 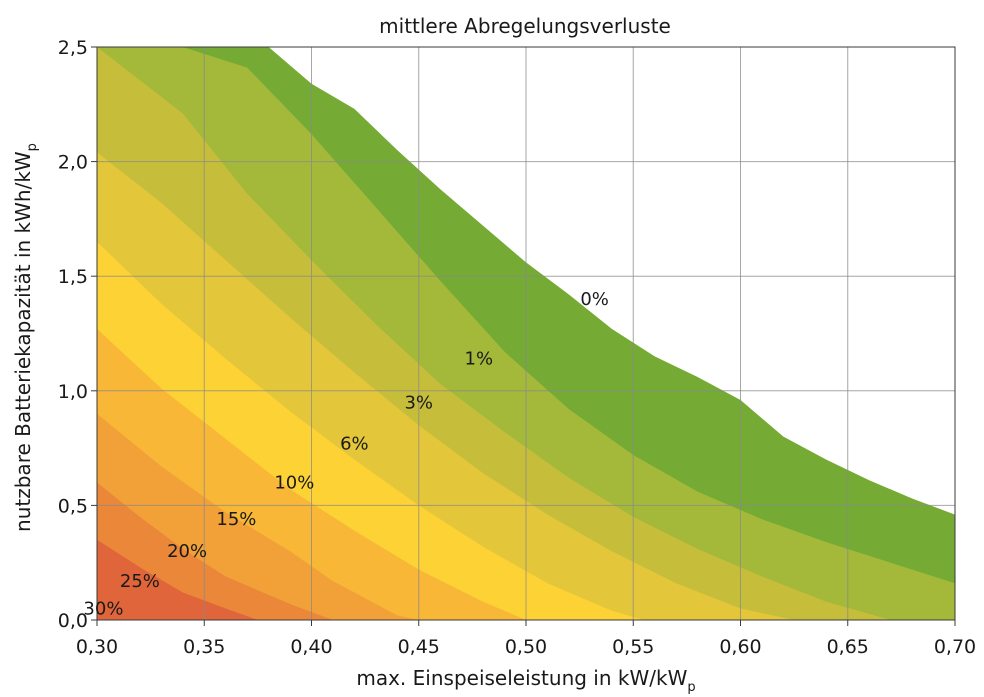 What do you see at coordinates (740, 647) in the screenshot?
I see `x-tick-label: 0,60` at bounding box center [740, 647].